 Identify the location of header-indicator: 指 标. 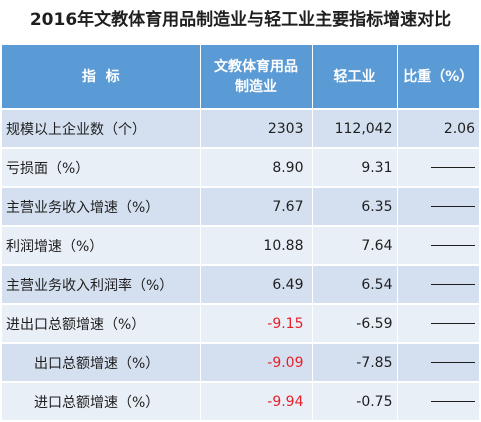
(101, 77).